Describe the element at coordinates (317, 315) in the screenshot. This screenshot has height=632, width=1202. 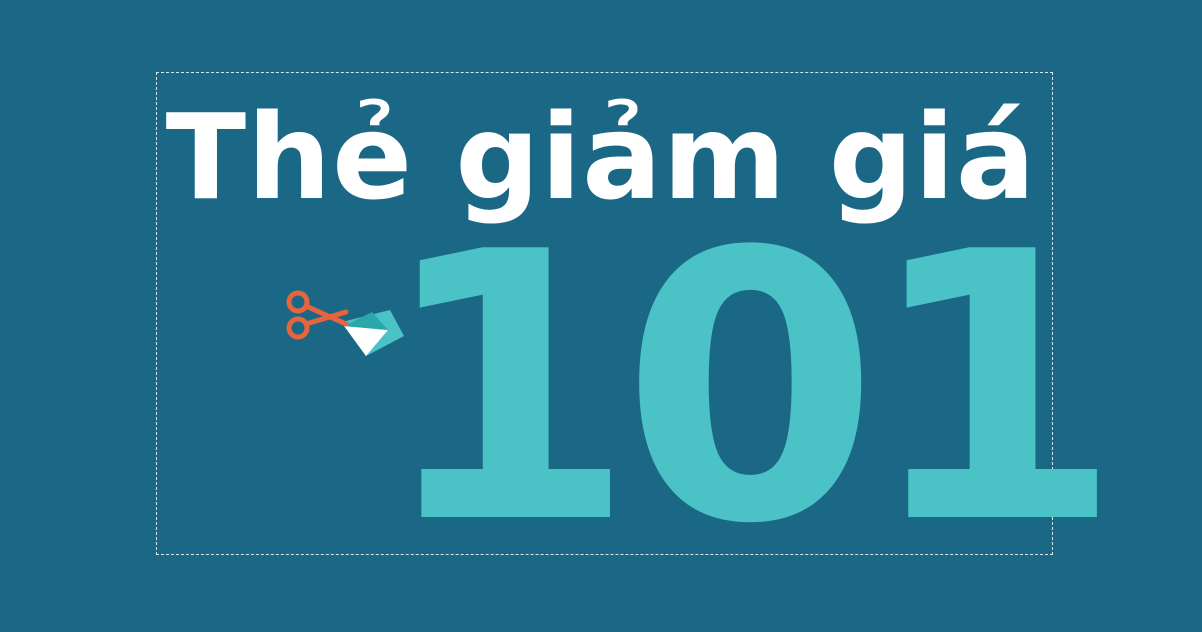
I see `scissors-icon` at that location.